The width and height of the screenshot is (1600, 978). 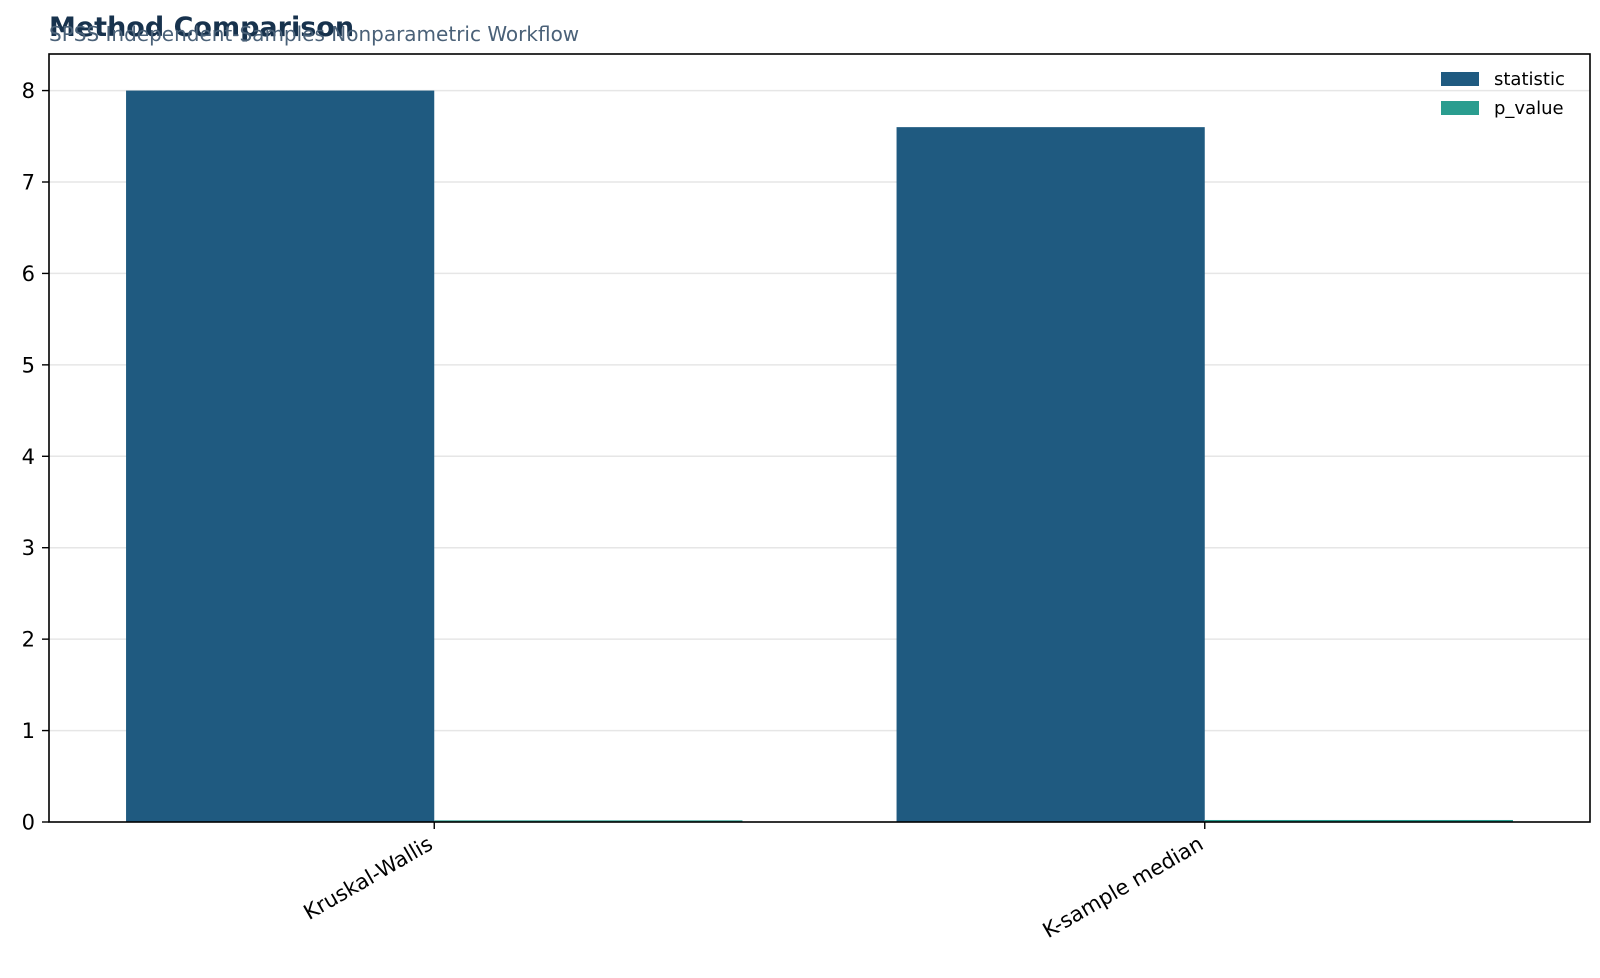 What do you see at coordinates (28, 731) in the screenshot?
I see `y-tick-label: 1` at bounding box center [28, 731].